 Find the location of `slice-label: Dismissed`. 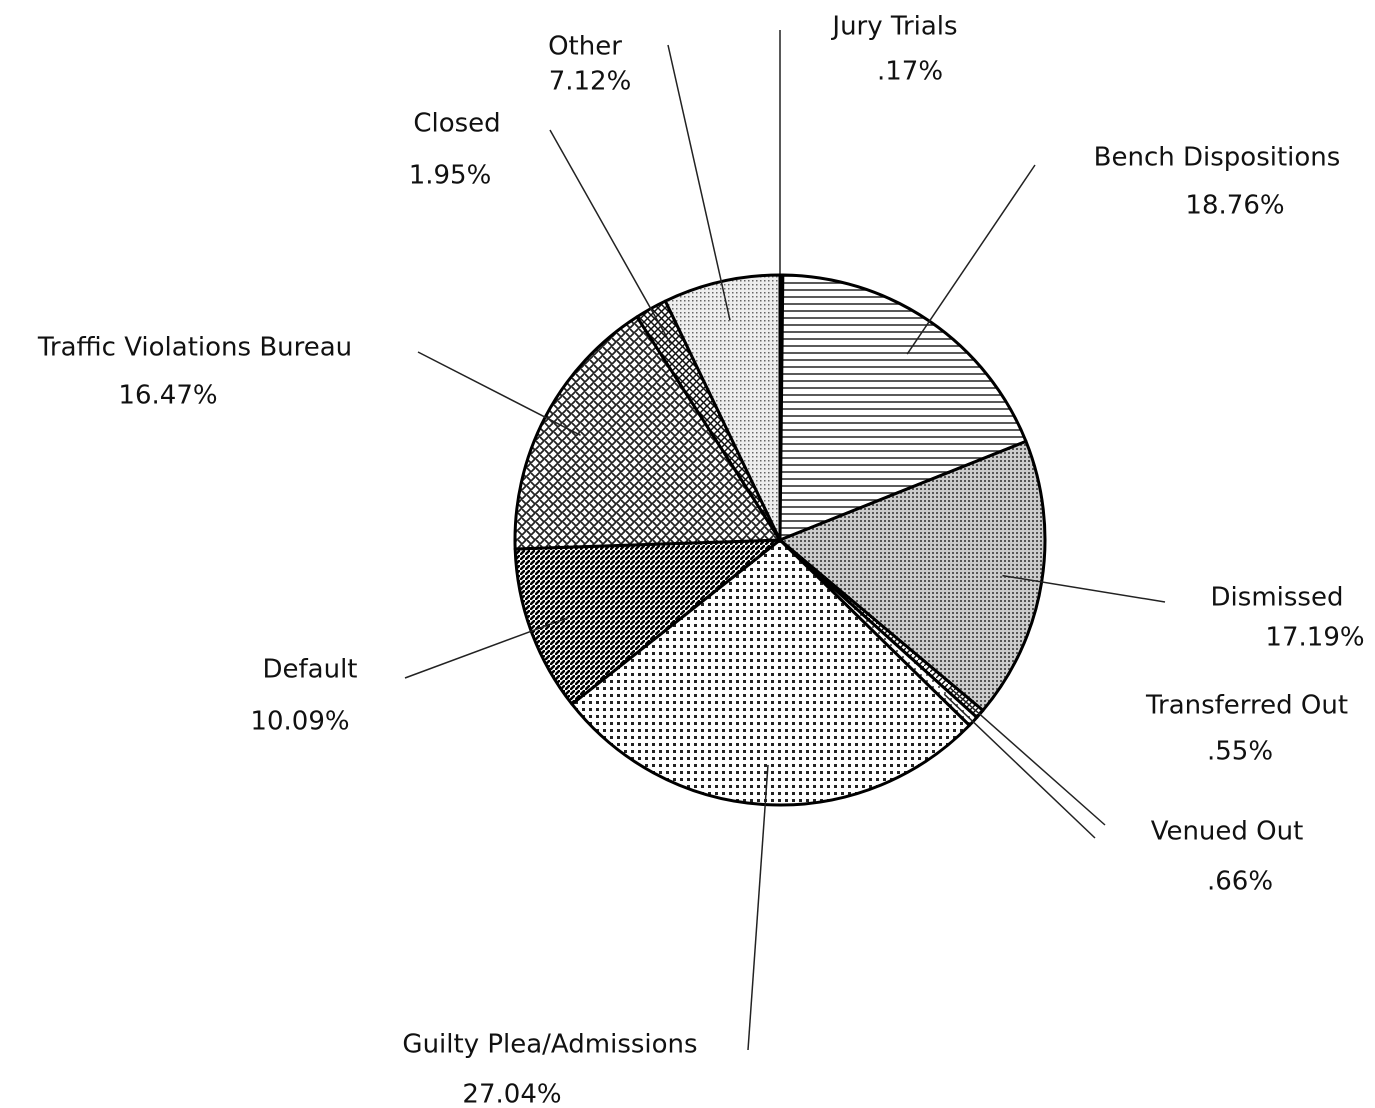

slice-label: Dismissed is located at coordinates (1277, 598).